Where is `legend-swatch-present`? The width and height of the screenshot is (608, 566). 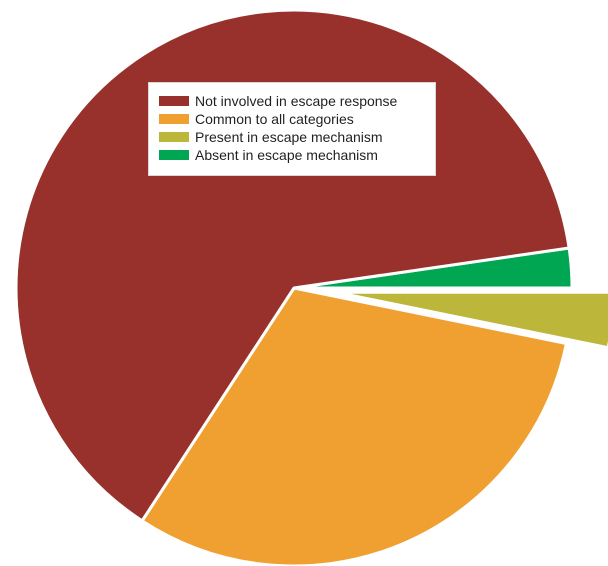
legend-swatch-present is located at coordinates (174, 137).